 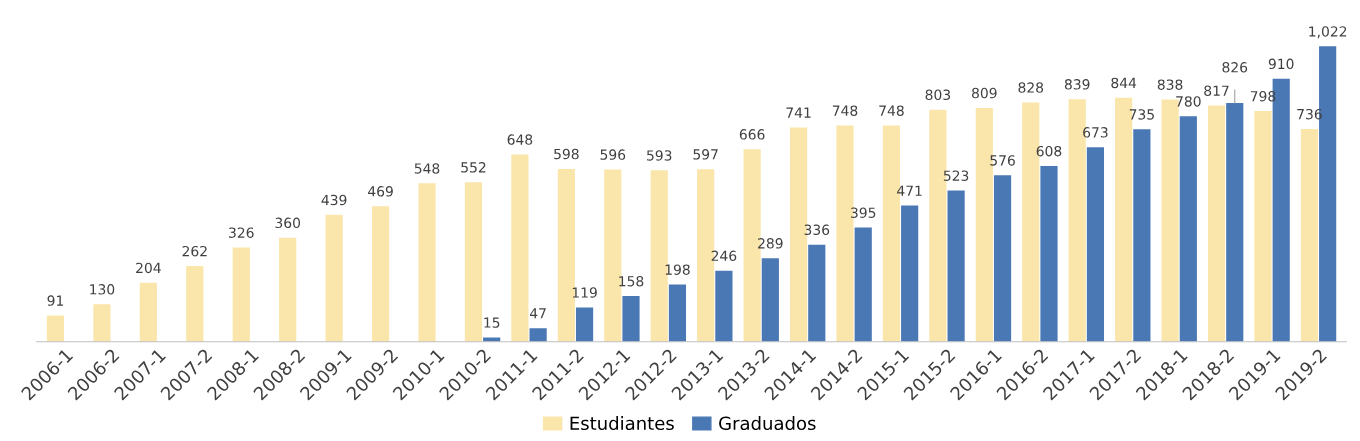 What do you see at coordinates (380, 191) in the screenshot?
I see `data-label: 469` at bounding box center [380, 191].